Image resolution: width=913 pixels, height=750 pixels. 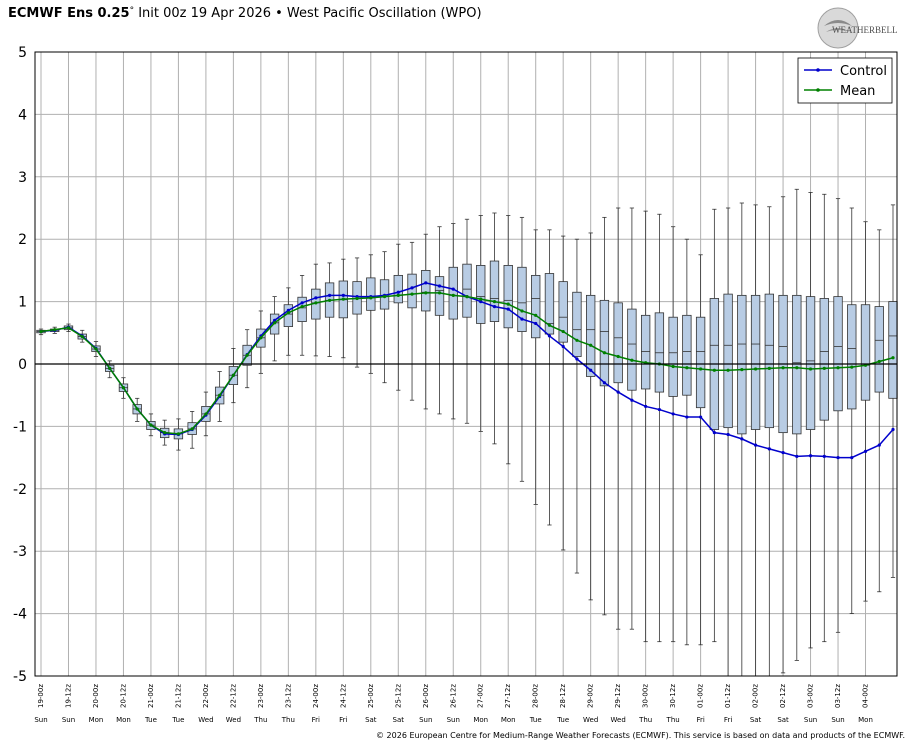 I want to click on x-tick-label: 19-00z, so click(x=41, y=696).